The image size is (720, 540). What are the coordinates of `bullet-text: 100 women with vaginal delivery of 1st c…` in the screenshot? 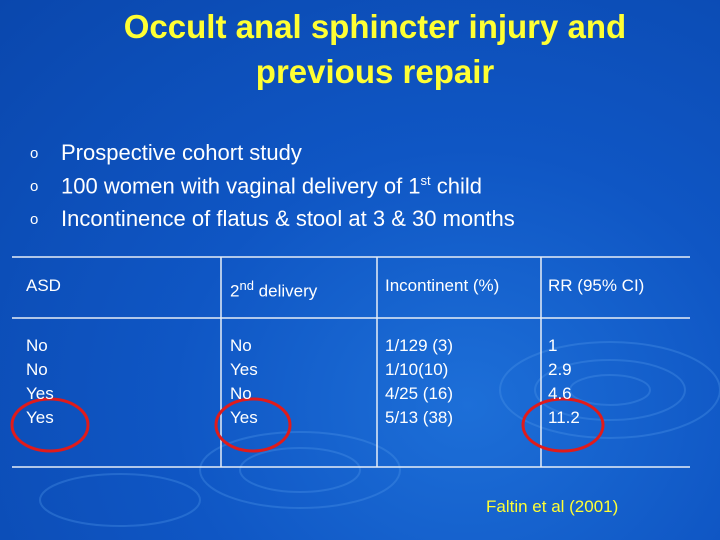 It's located at (271, 186).